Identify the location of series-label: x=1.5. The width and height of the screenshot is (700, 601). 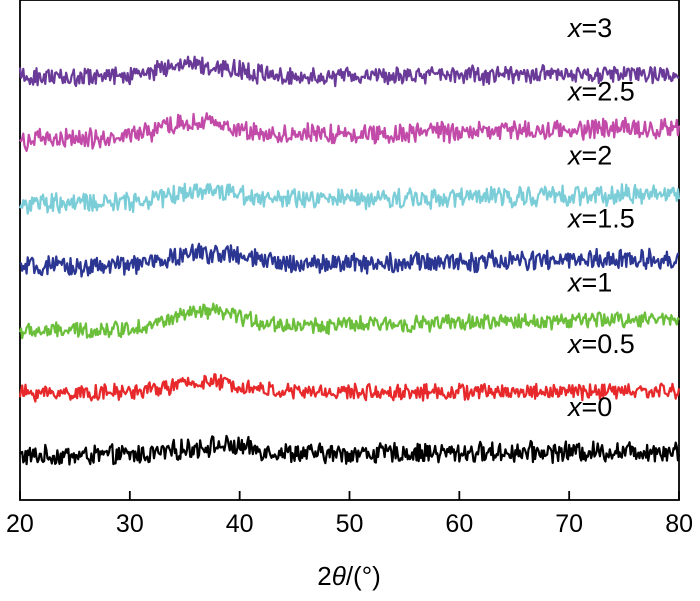
(600, 219).